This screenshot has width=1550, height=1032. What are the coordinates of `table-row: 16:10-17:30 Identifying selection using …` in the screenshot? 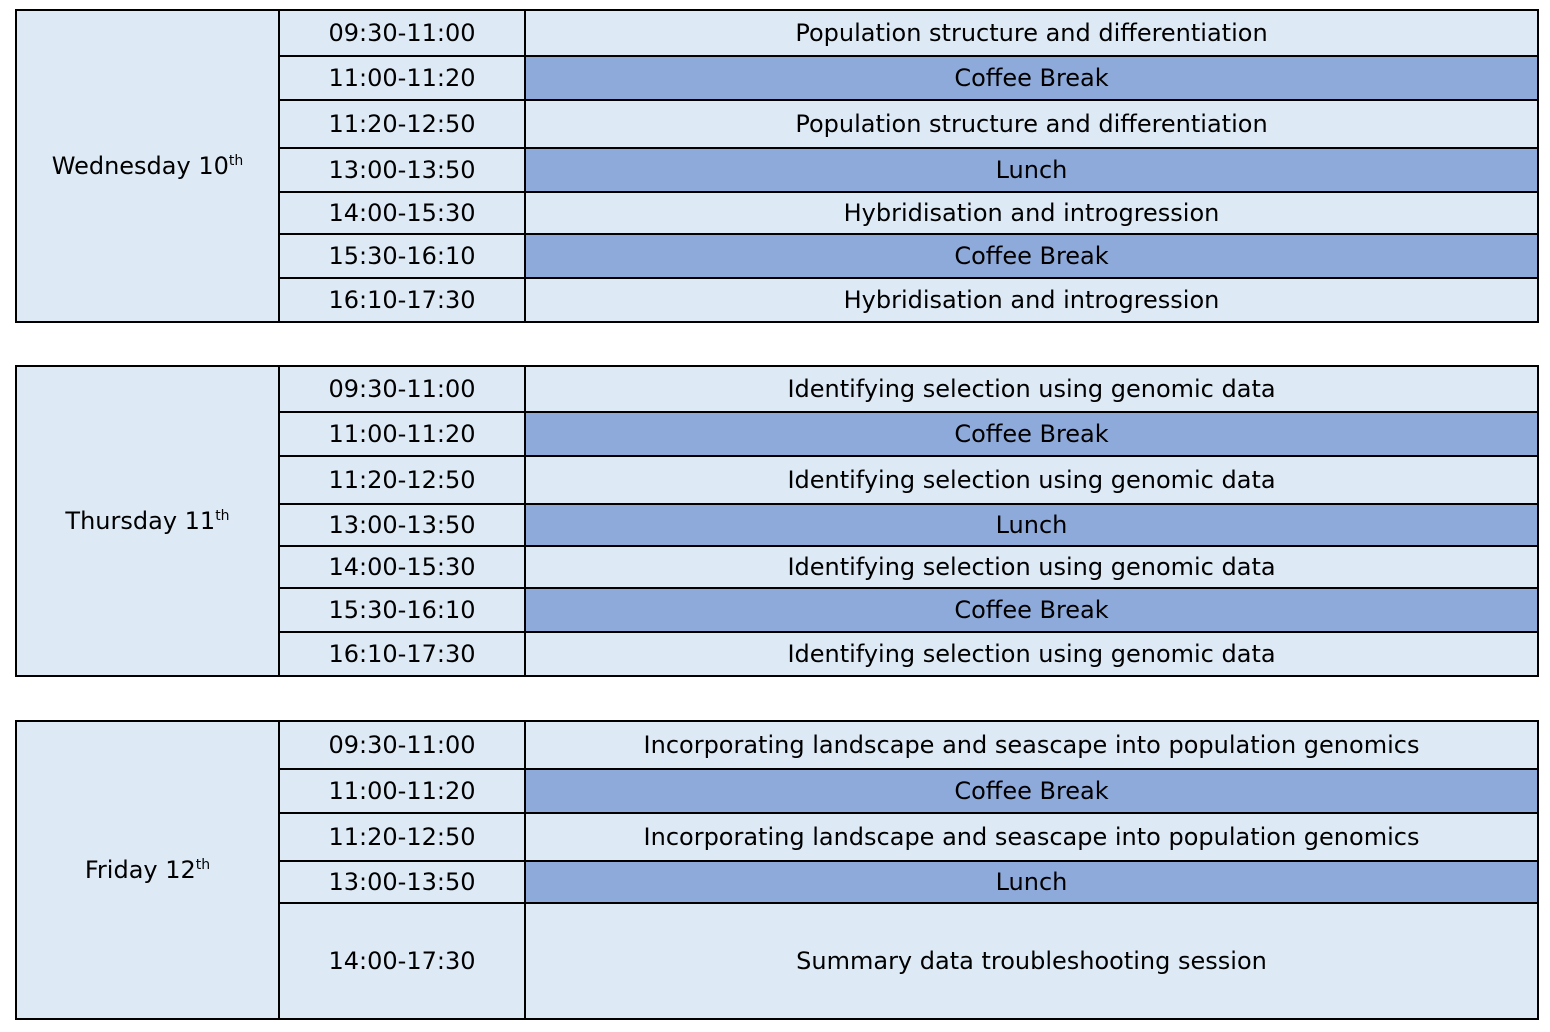 It's located at (777, 654).